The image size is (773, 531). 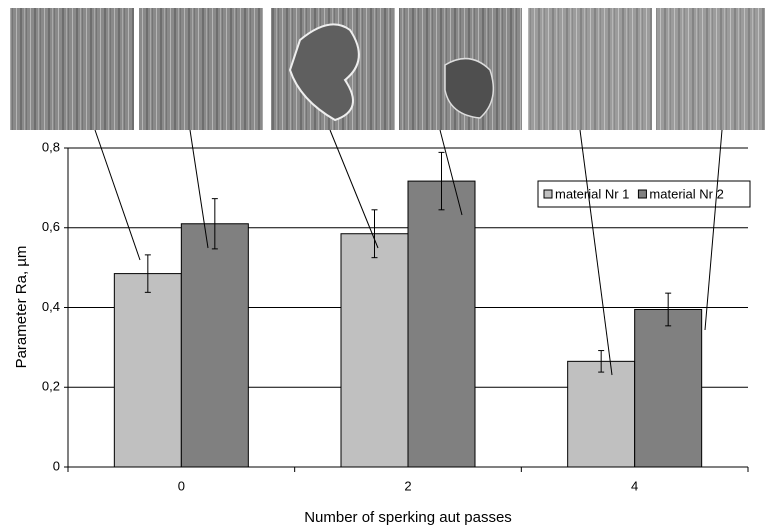 What do you see at coordinates (408, 517) in the screenshot?
I see `x-axis-label: Number of sperking aut passes` at bounding box center [408, 517].